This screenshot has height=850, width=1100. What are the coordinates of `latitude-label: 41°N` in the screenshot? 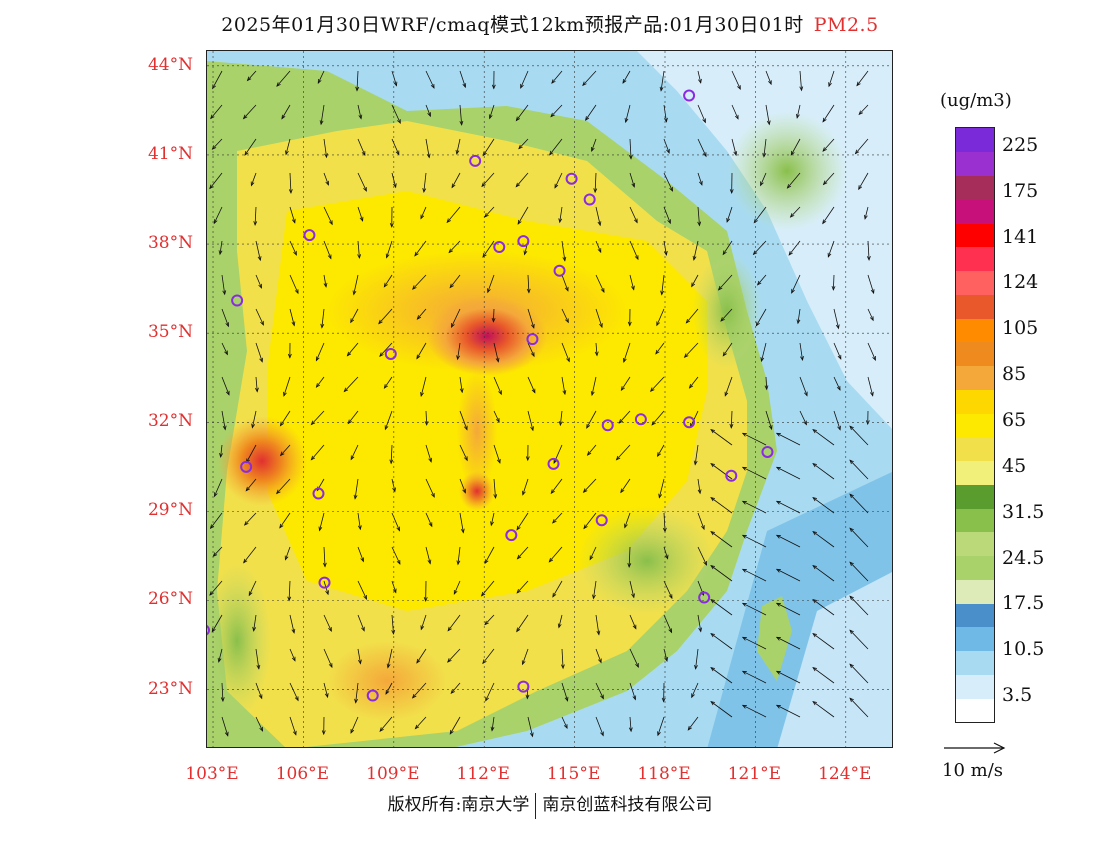 It's located at (170, 153).